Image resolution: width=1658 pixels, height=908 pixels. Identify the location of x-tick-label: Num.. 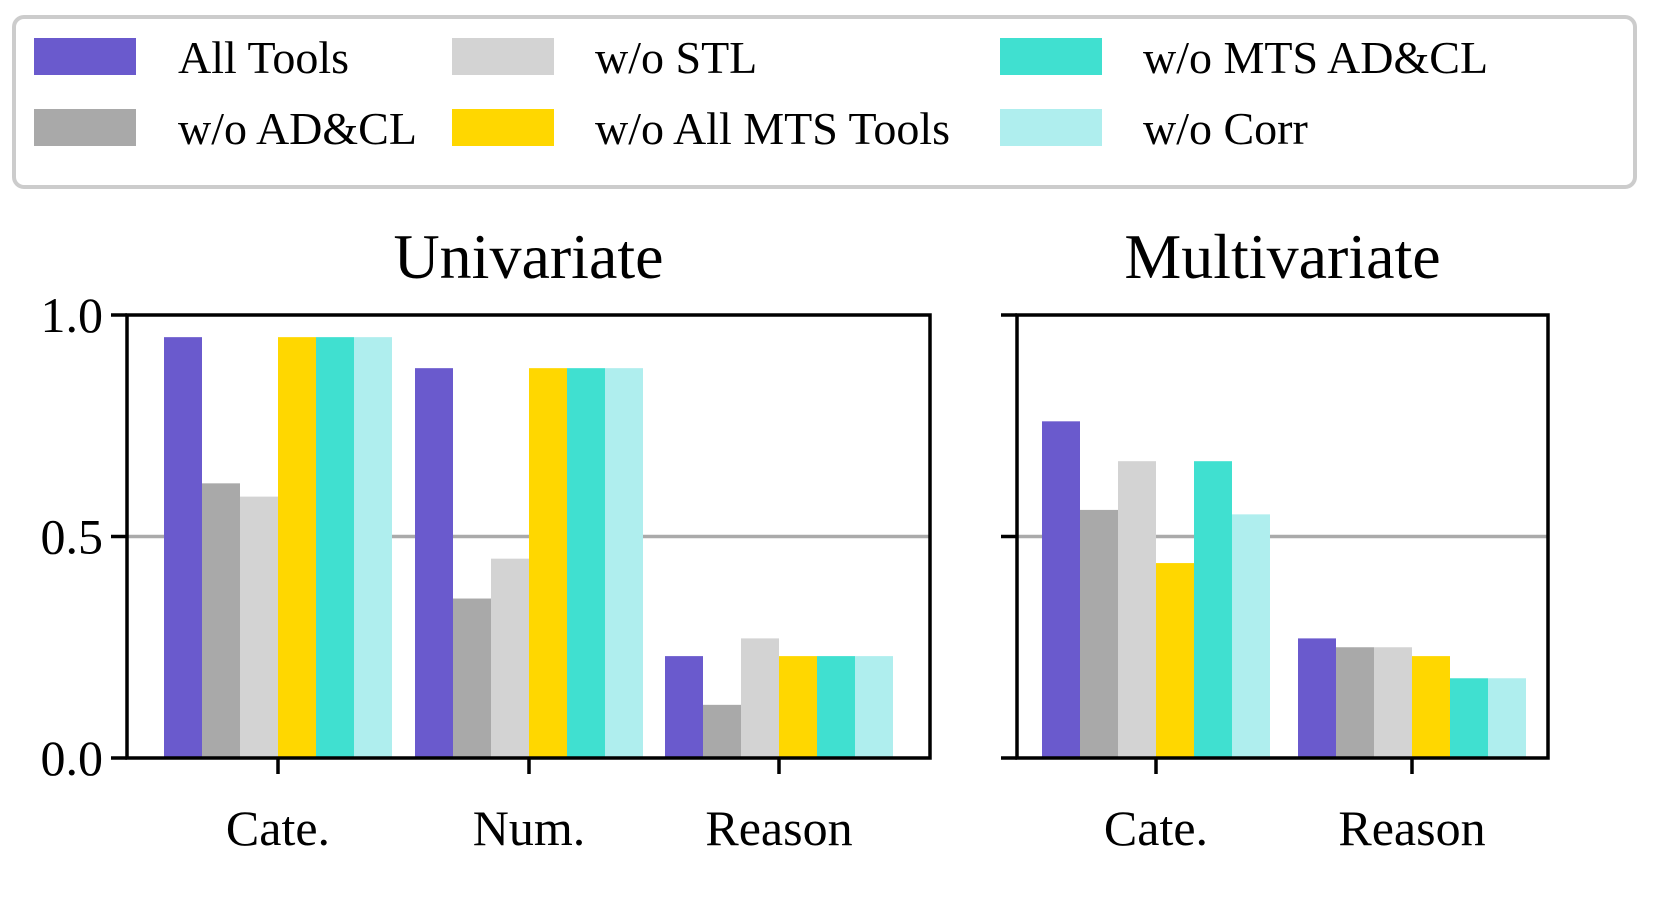
(529, 828).